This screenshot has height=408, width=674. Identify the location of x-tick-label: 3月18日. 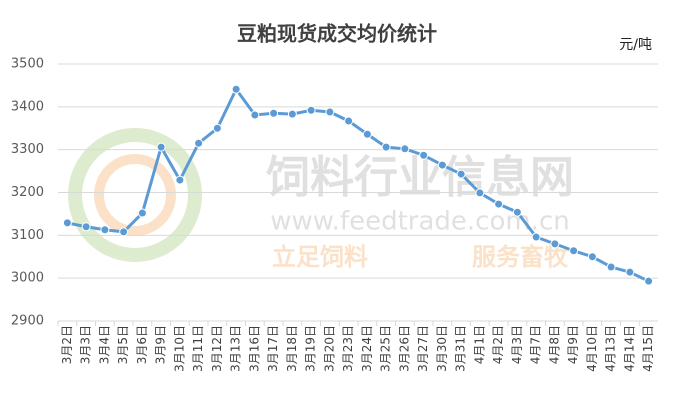
(292, 348).